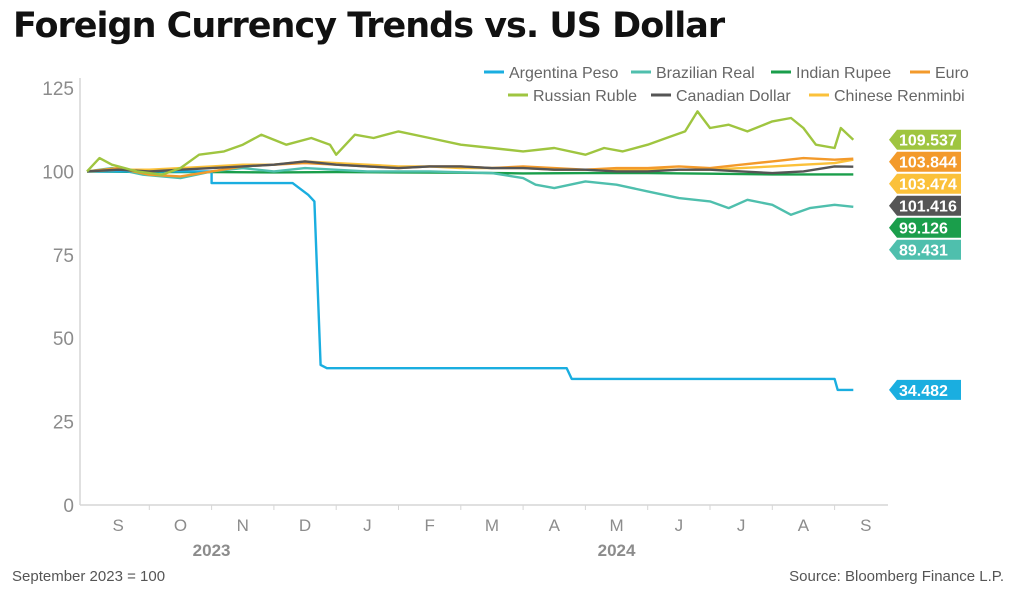  I want to click on x-tick-label: O, so click(180, 525).